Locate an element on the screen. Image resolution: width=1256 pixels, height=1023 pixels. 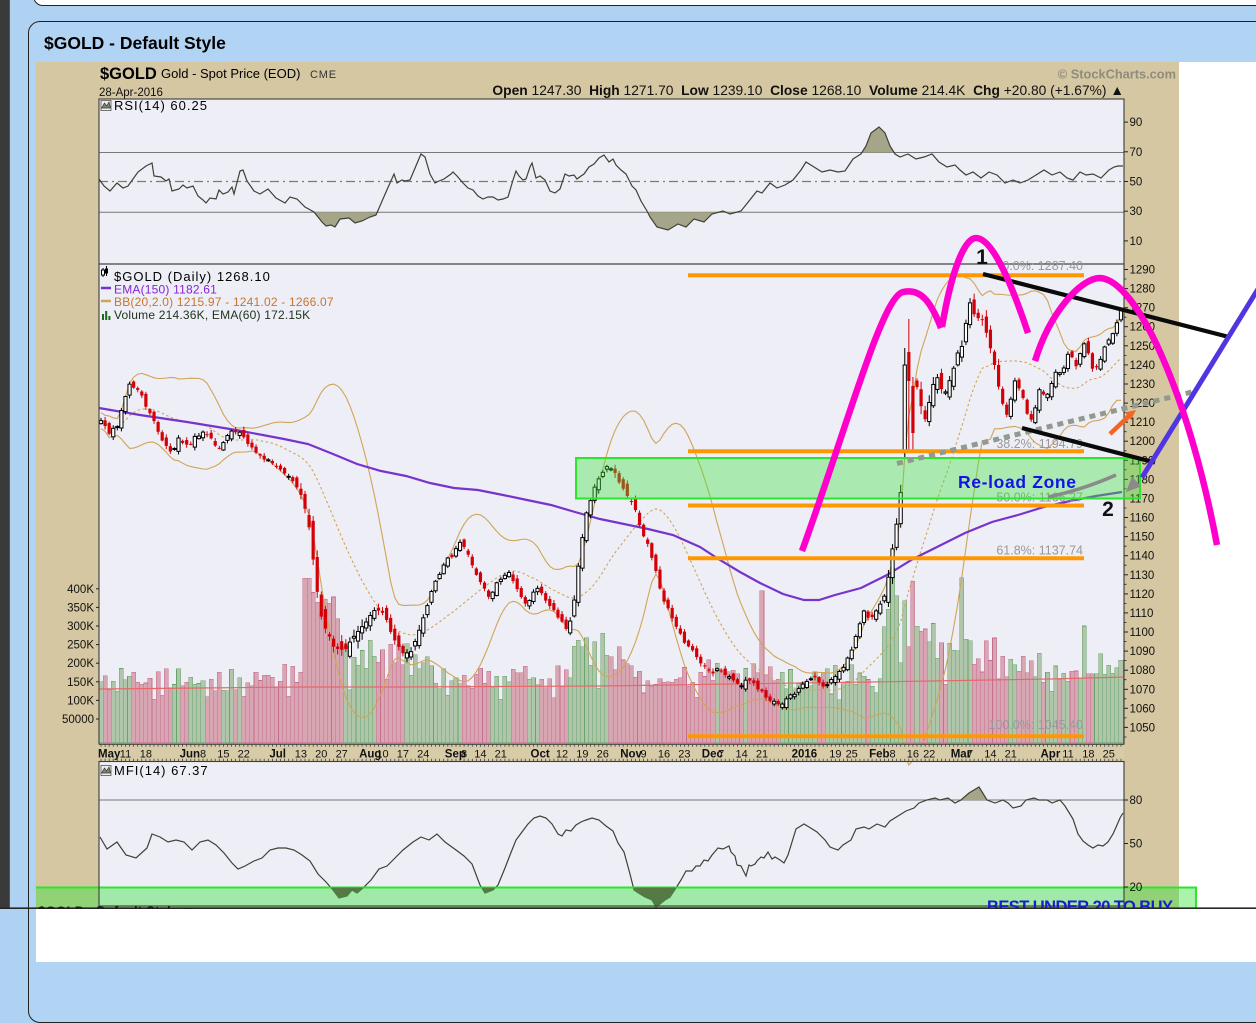
svg-text: 1240 is located at coordinates (1143, 366).